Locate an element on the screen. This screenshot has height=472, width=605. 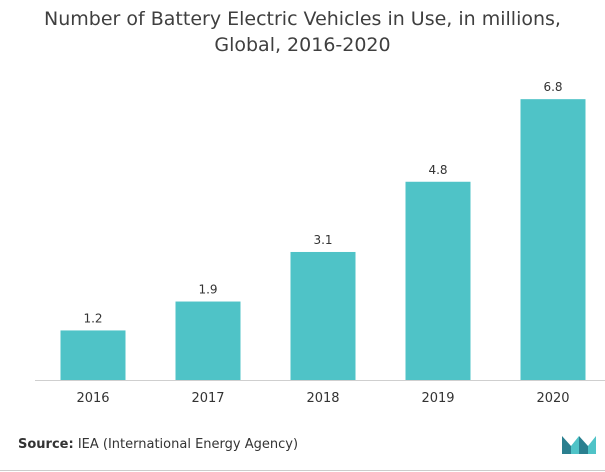
x-tick-label-2018: 2018 is located at coordinates (322, 398).